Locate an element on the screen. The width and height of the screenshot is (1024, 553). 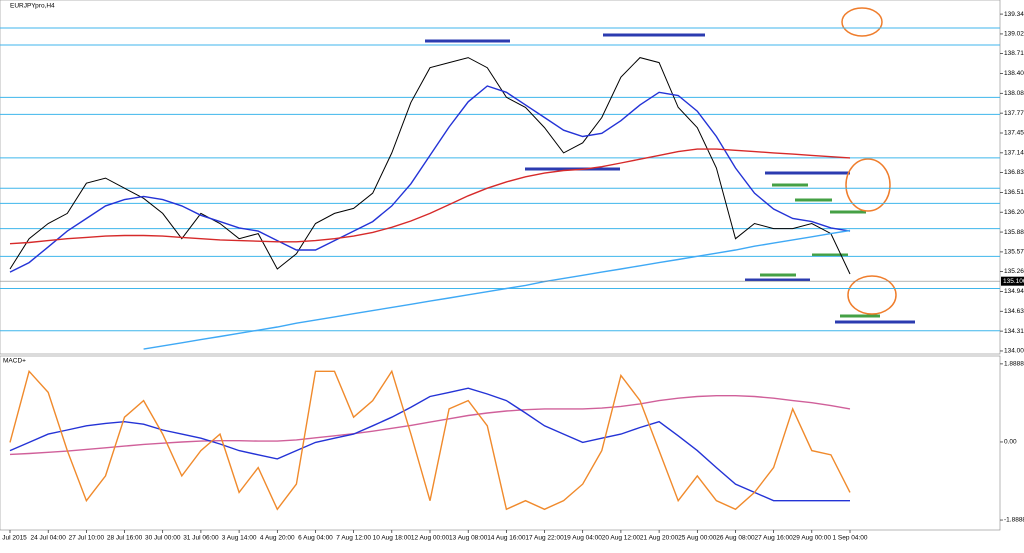
x-tick-label: 1 Sep 04:00 is located at coordinates (849, 538).